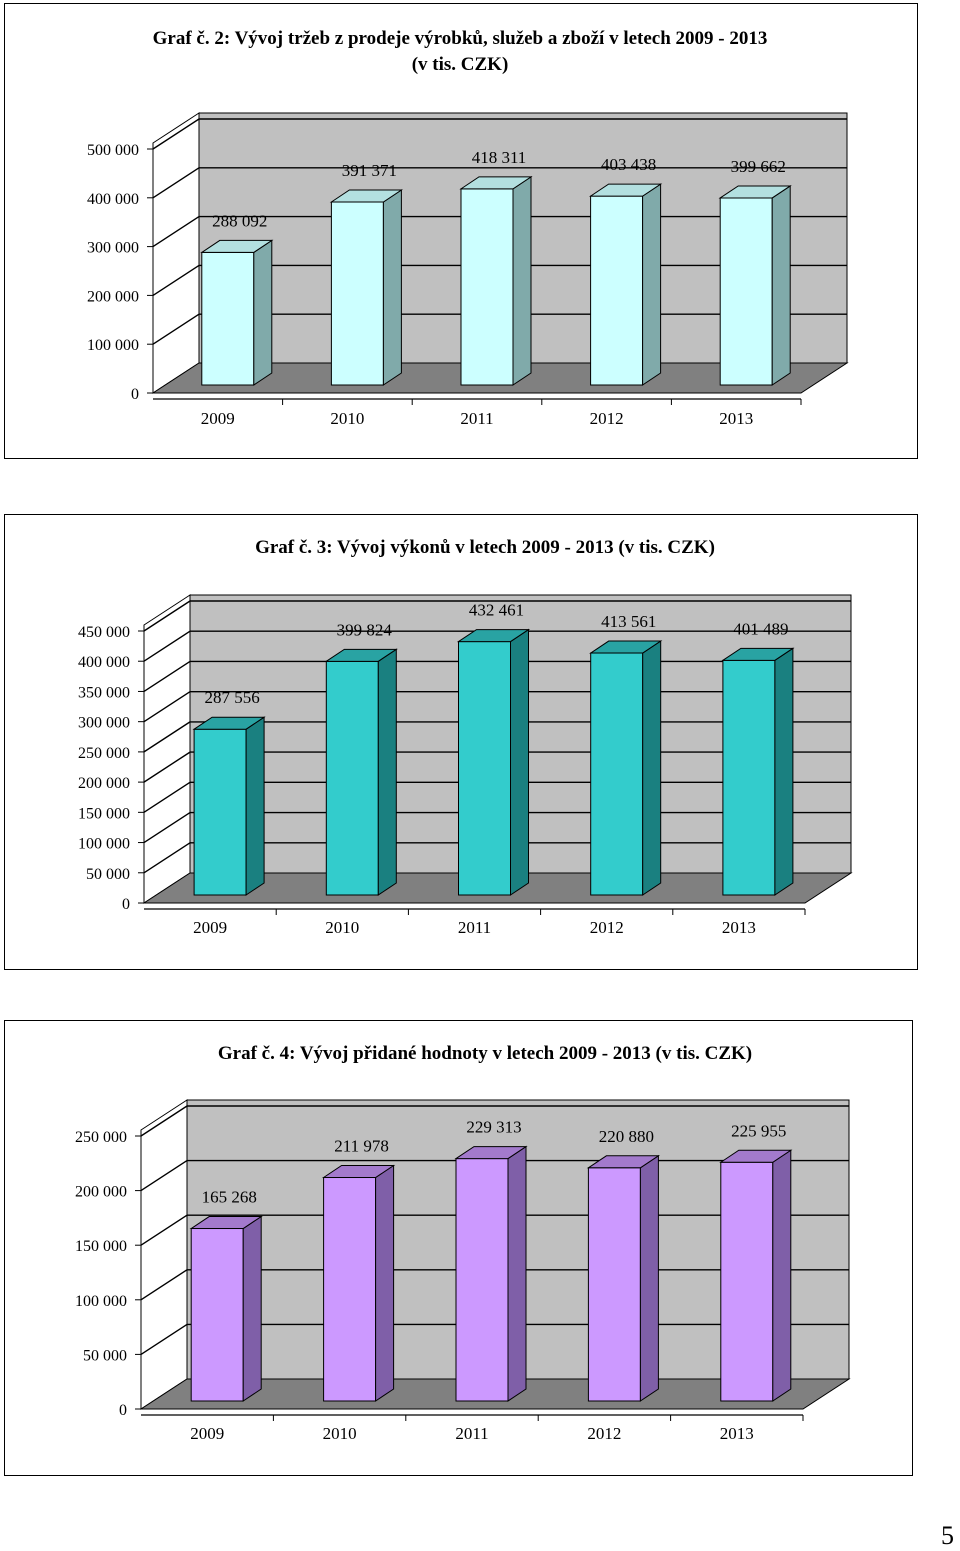 Image resolution: width=960 pixels, height=1551 pixels. What do you see at coordinates (104, 662) in the screenshot?
I see `y-tick-label: 400 000` at bounding box center [104, 662].